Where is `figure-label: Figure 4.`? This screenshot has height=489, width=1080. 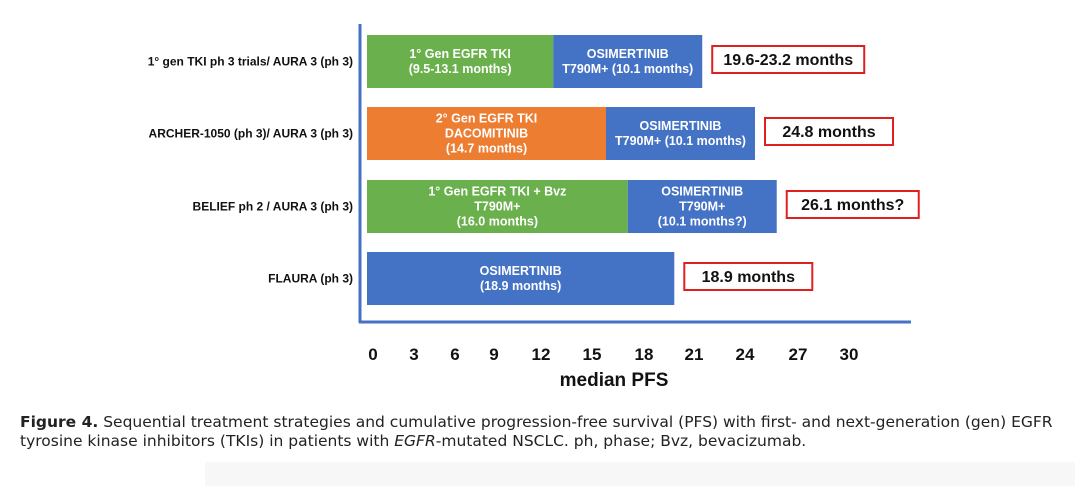 figure-label: Figure 4. is located at coordinates (59, 422).